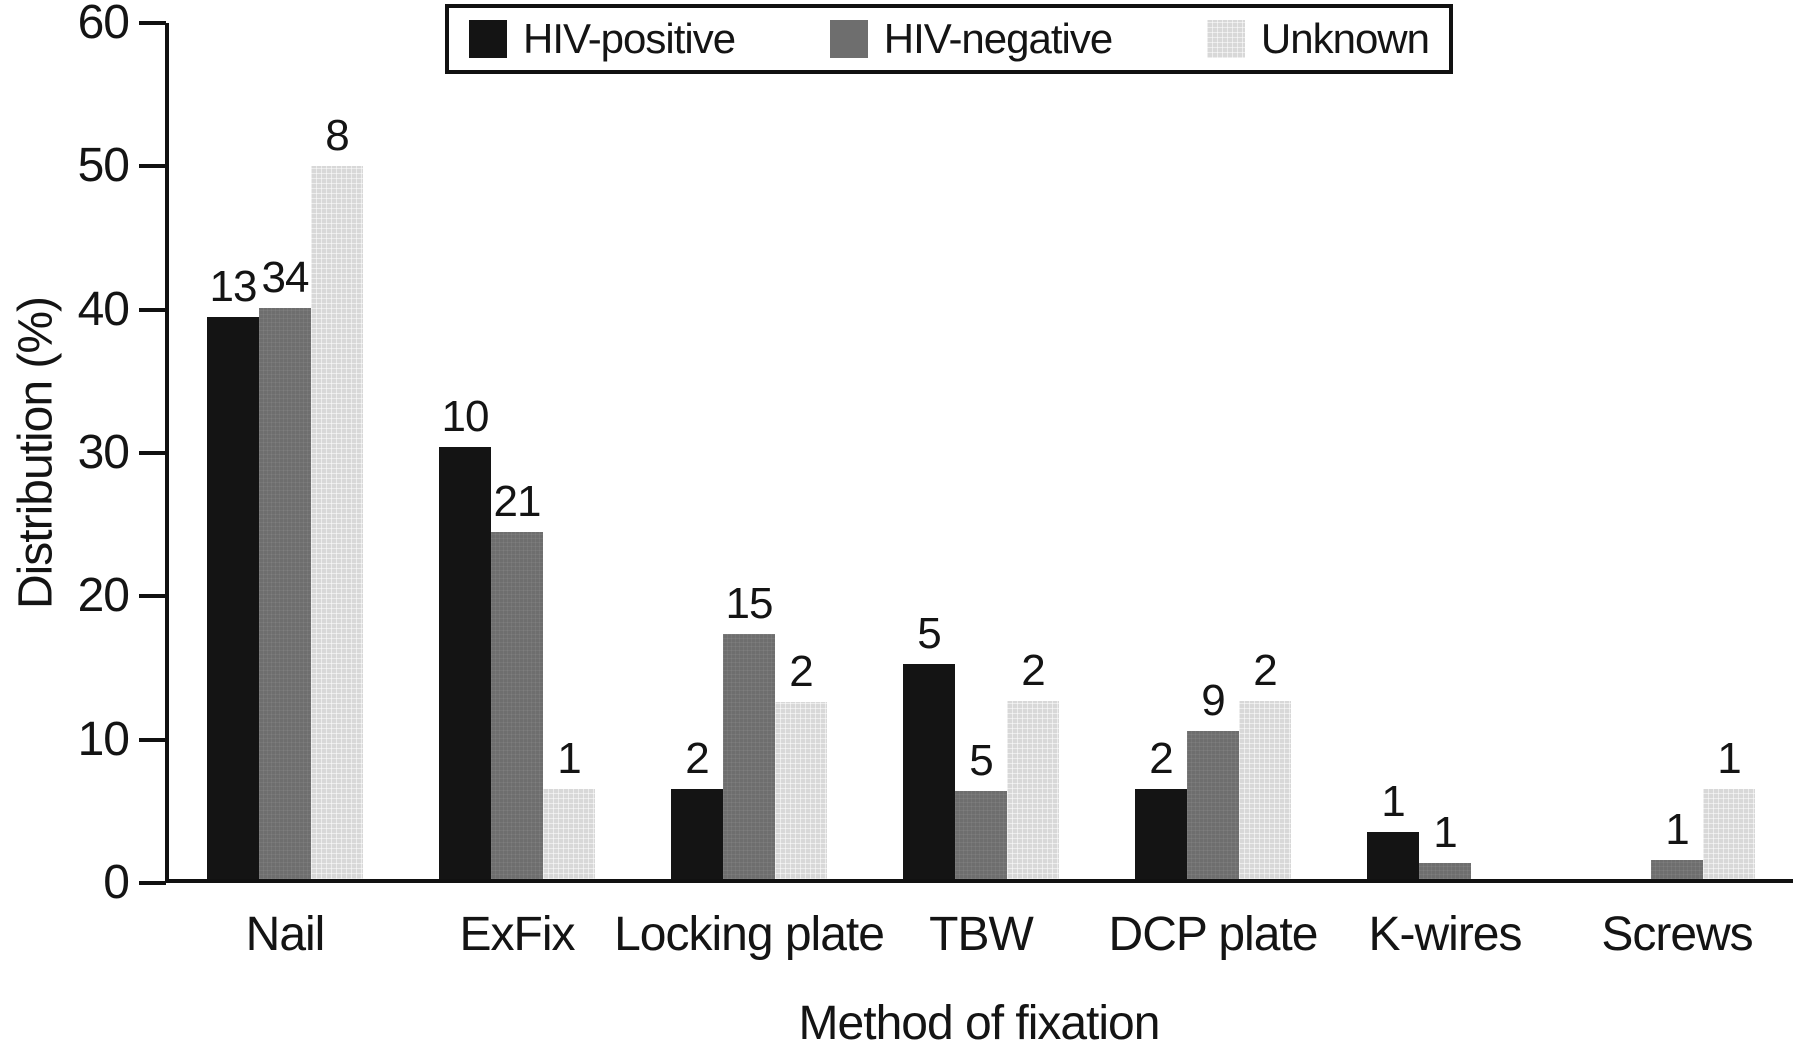 The height and width of the screenshot is (1053, 1800). What do you see at coordinates (517, 502) in the screenshot?
I see `bar-value-label: 21` at bounding box center [517, 502].